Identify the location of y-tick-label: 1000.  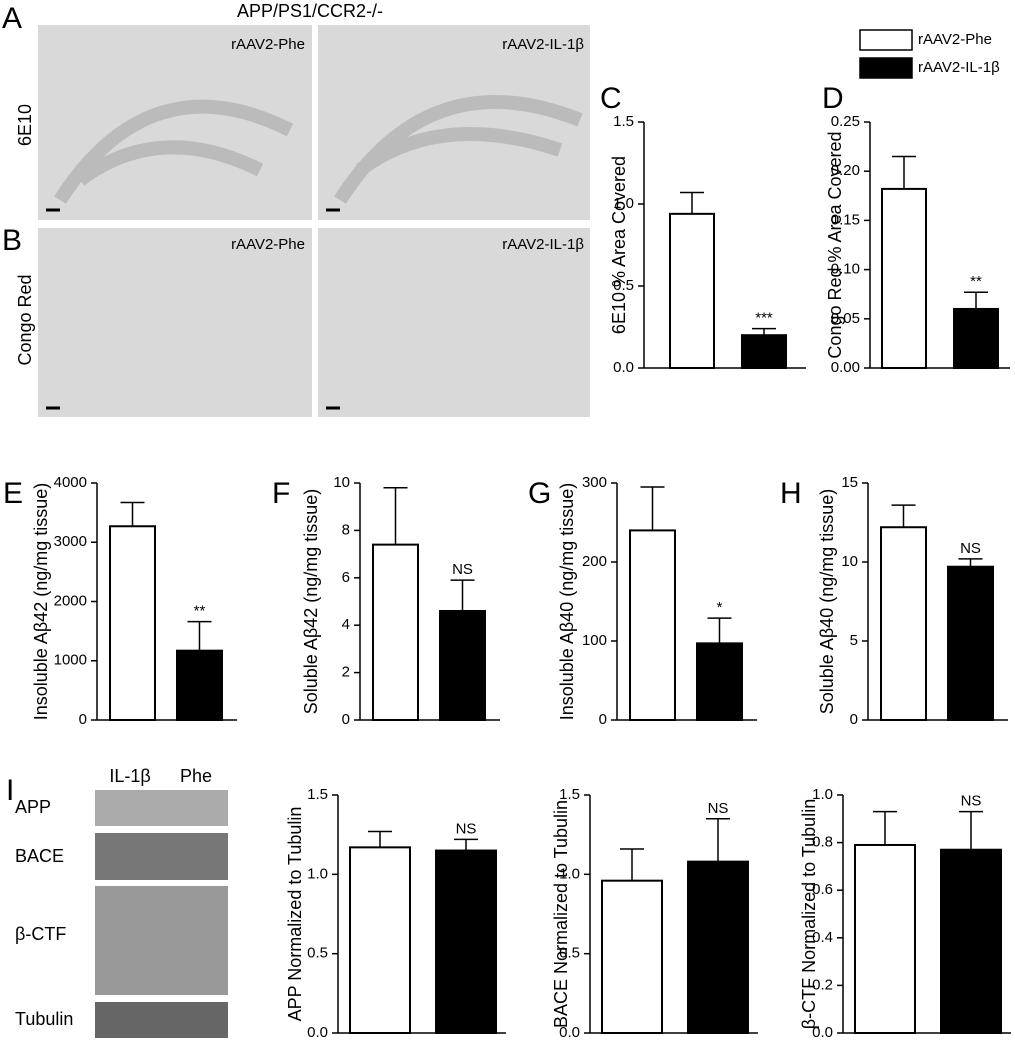
(70, 660).